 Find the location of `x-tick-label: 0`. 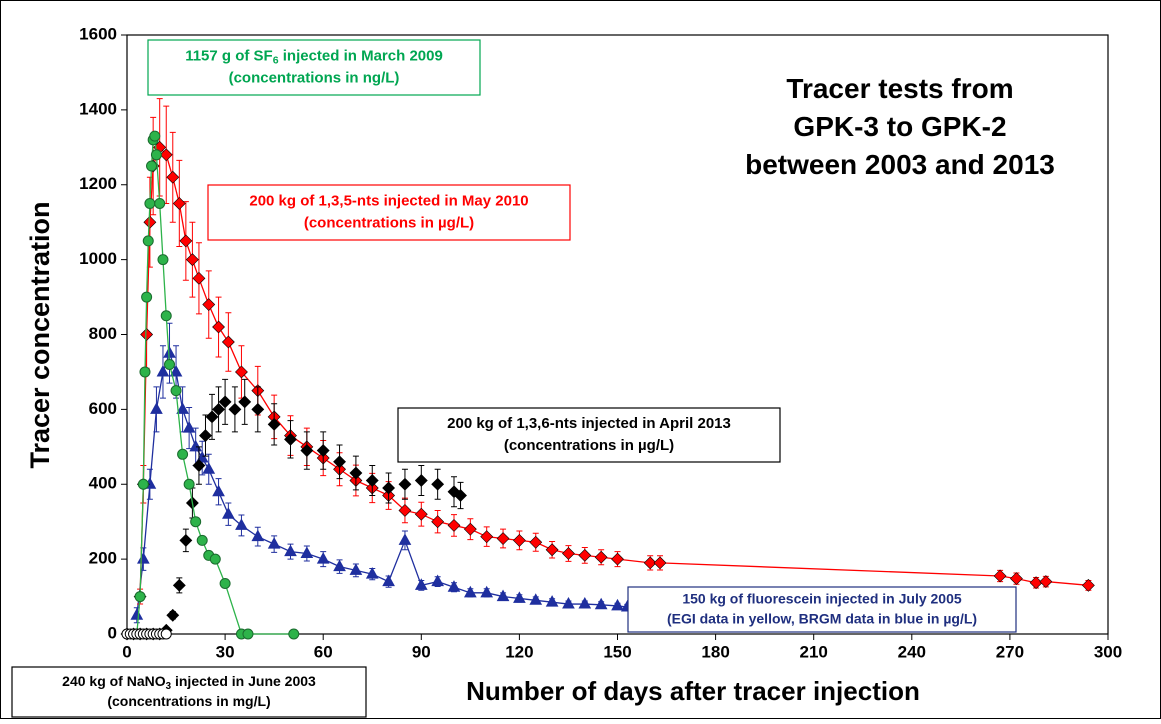

x-tick-label: 0 is located at coordinates (126, 651).